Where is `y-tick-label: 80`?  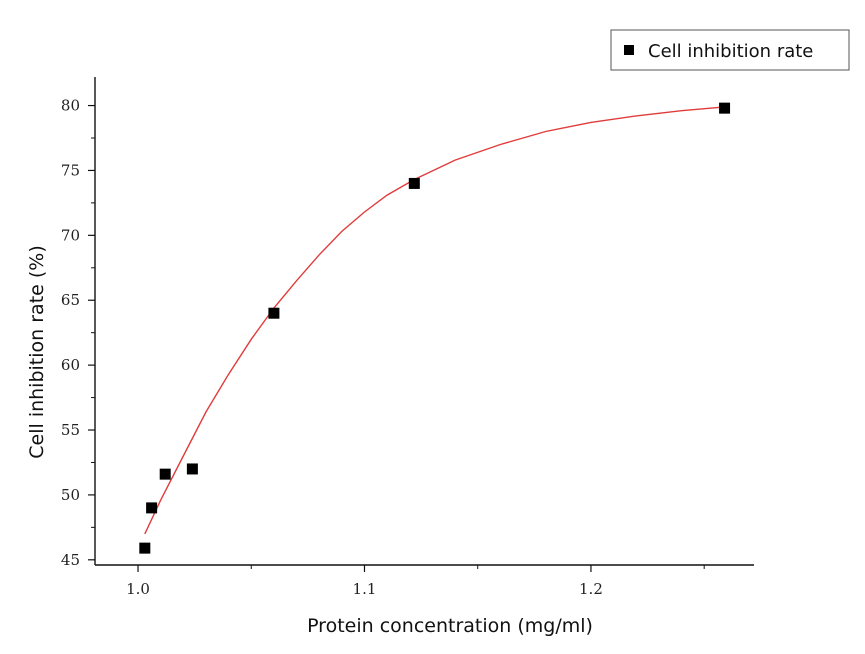 y-tick-label: 80 is located at coordinates (70, 106).